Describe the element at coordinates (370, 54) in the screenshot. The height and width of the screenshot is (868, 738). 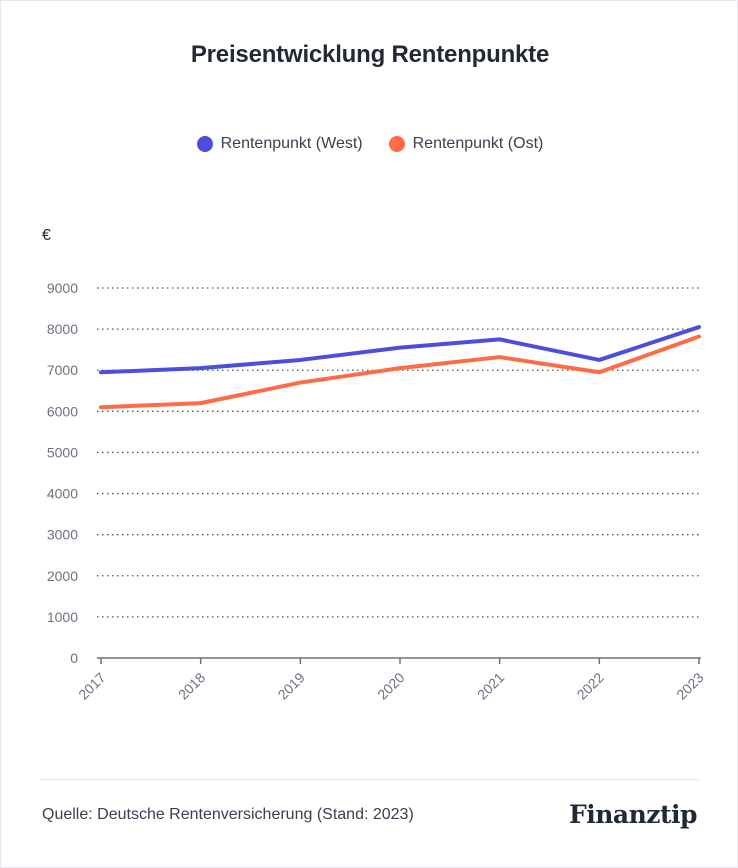
I see `chart-title: Preisentwicklung Rentenpunkte` at that location.